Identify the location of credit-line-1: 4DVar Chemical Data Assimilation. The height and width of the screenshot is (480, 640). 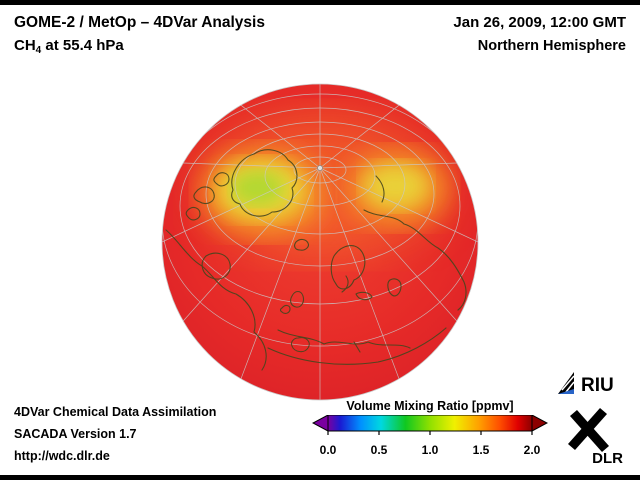
(115, 412).